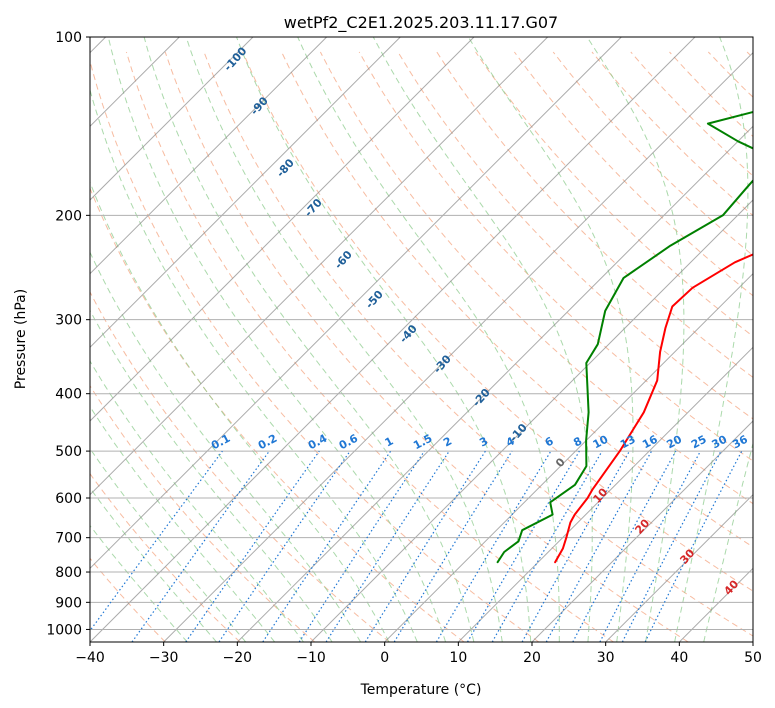 The height and width of the screenshot is (708, 775). What do you see at coordinates (64, 630) in the screenshot?
I see `y-tick-label: 1000` at bounding box center [64, 630].